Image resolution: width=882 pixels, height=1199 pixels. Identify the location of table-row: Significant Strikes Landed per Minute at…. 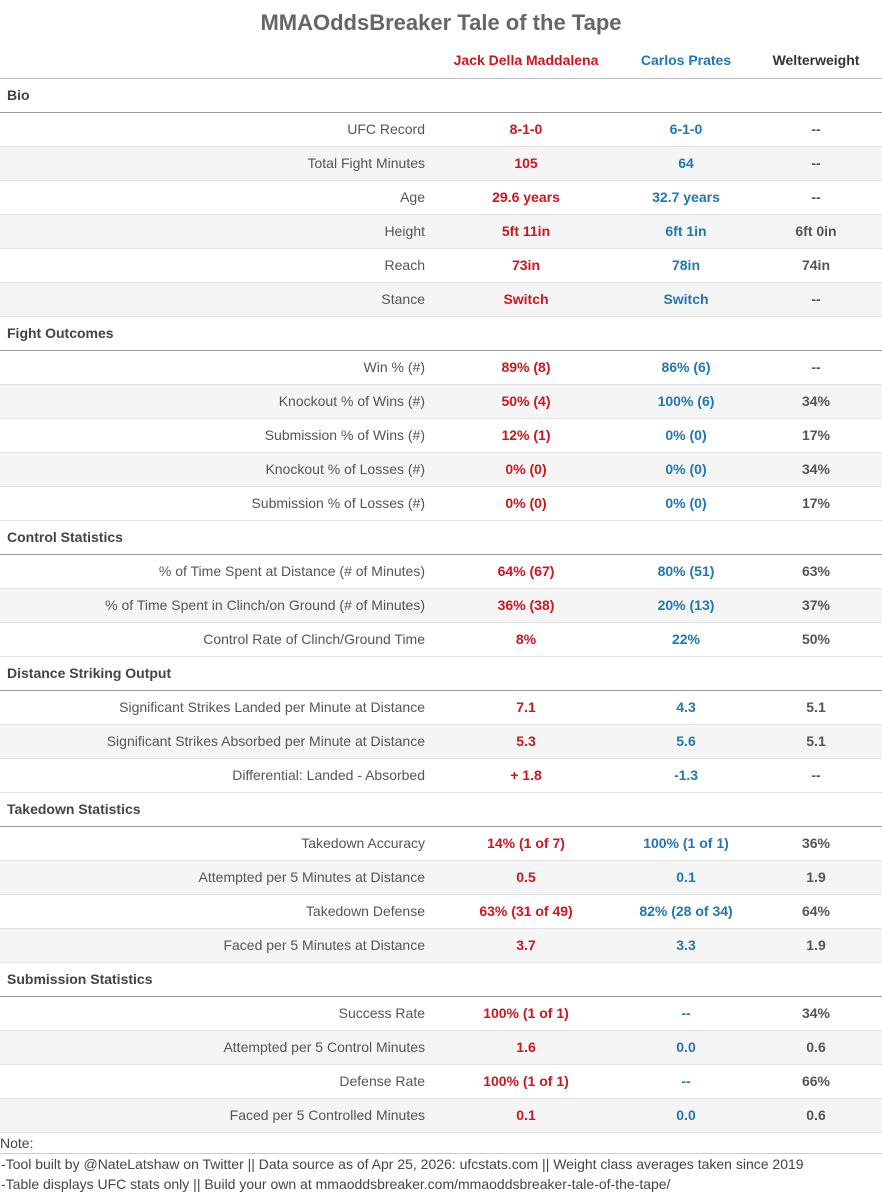
(441, 708).